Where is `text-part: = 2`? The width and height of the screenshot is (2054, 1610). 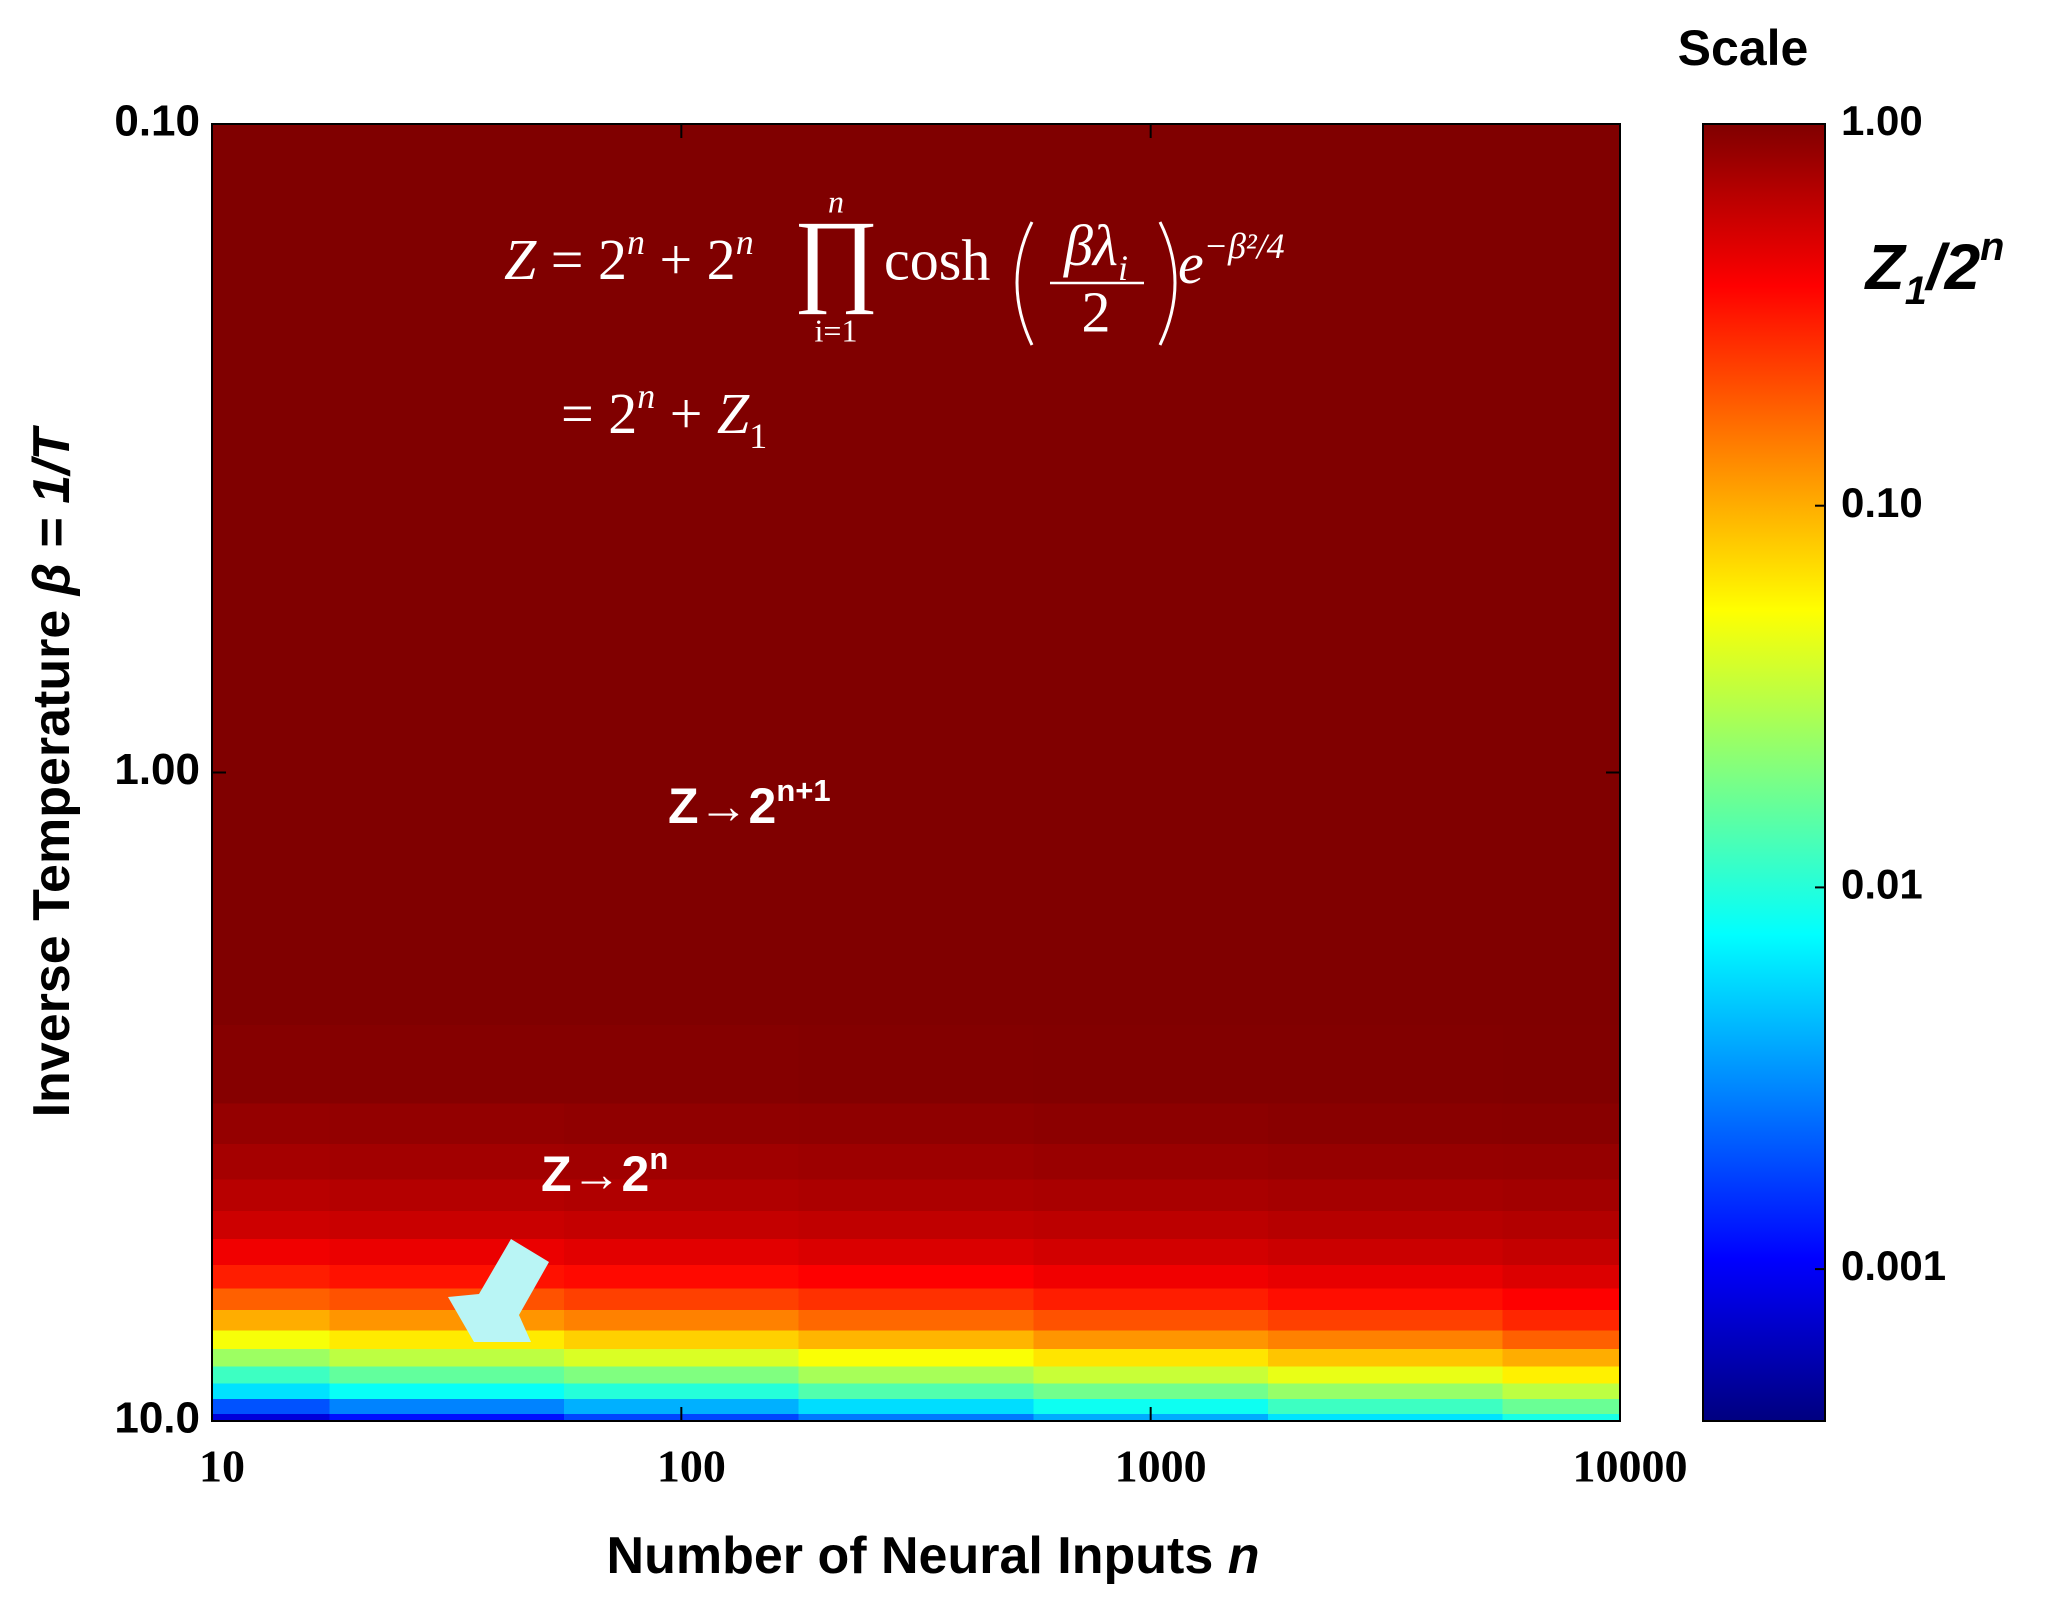
text-part: = 2 is located at coordinates (599, 413).